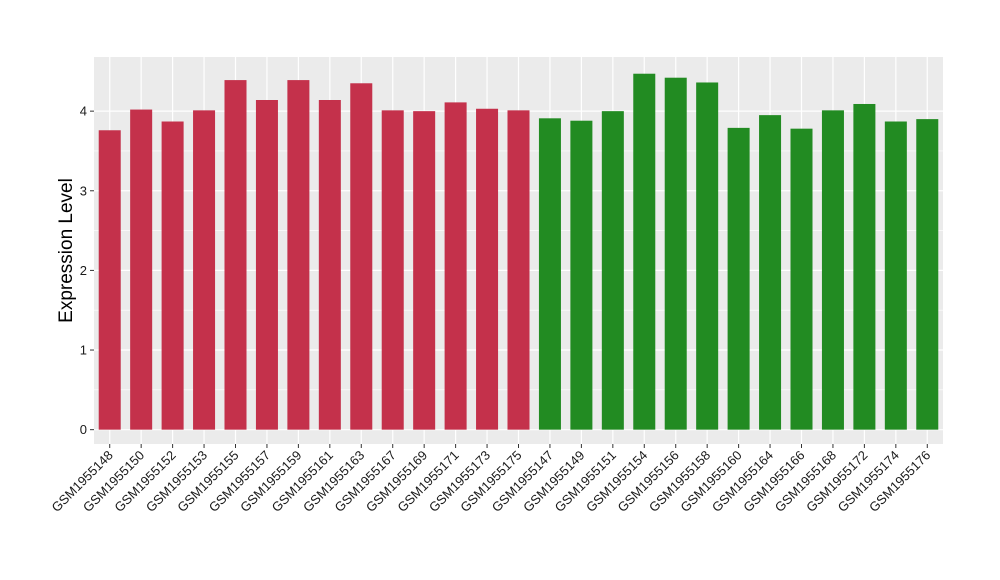  What do you see at coordinates (675, 253) in the screenshot?
I see `bar-GSM1955156` at bounding box center [675, 253].